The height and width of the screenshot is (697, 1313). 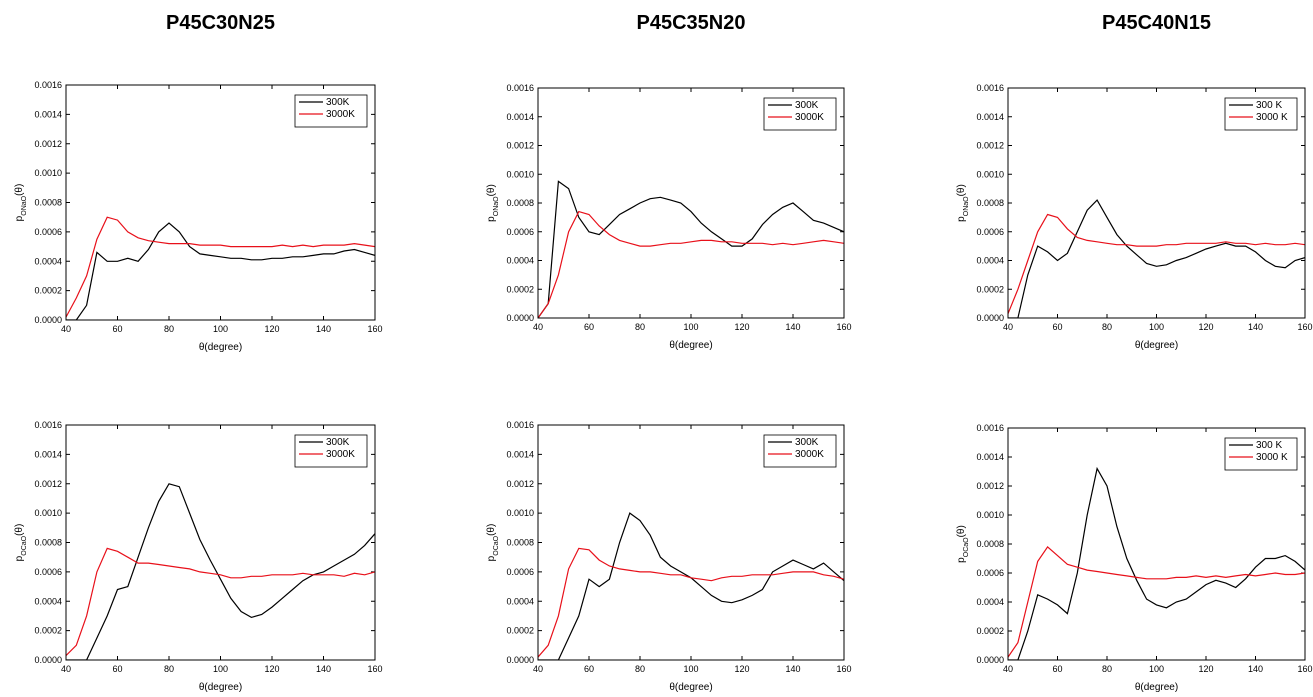 I want to click on legend-label: 3000 K, so click(x=1272, y=457).